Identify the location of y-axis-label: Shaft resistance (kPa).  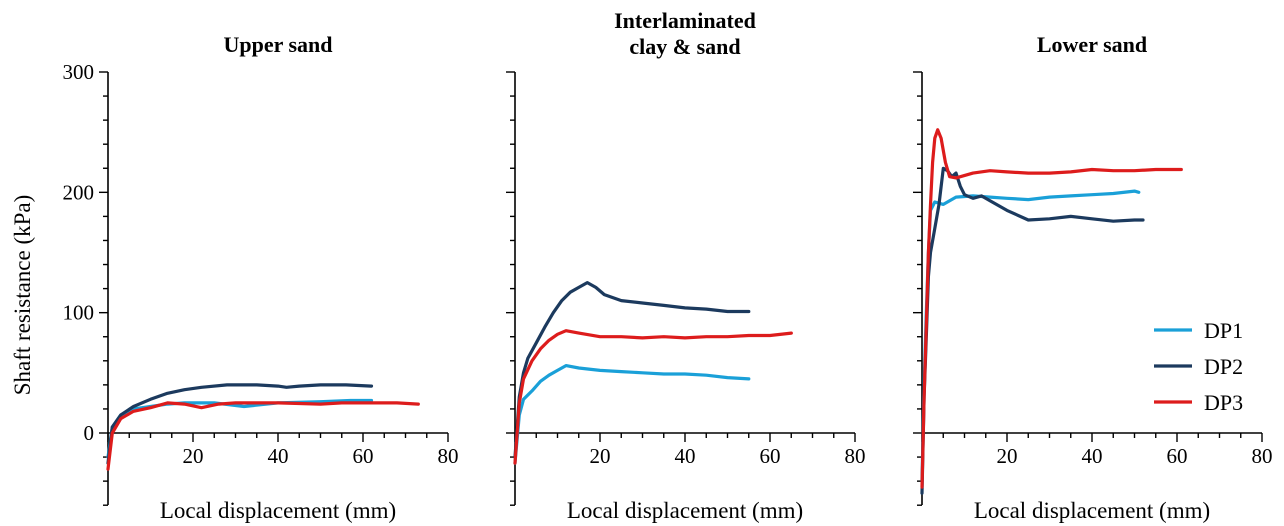
(22, 295).